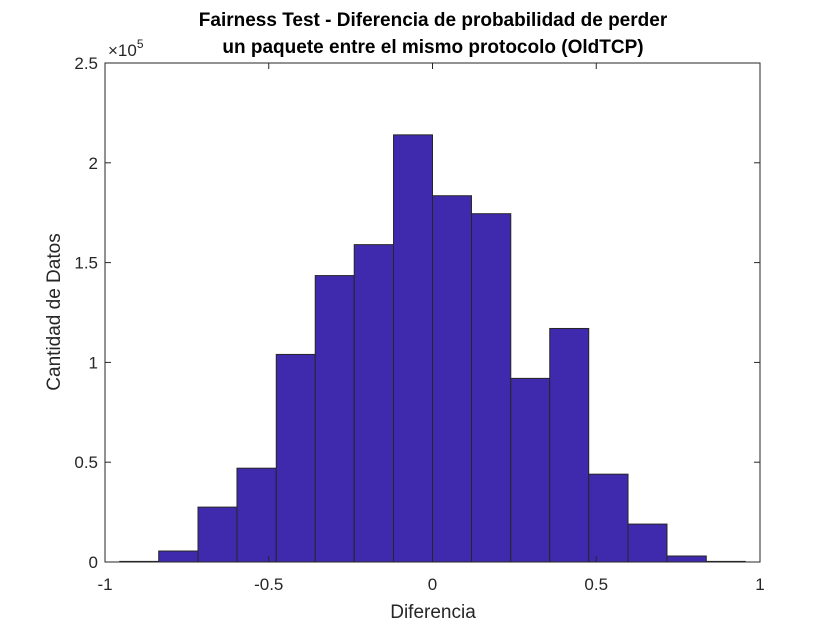 Image resolution: width=840 pixels, height=630 pixels. Describe the element at coordinates (93, 562) in the screenshot. I see `y-tick-label: 0` at that location.